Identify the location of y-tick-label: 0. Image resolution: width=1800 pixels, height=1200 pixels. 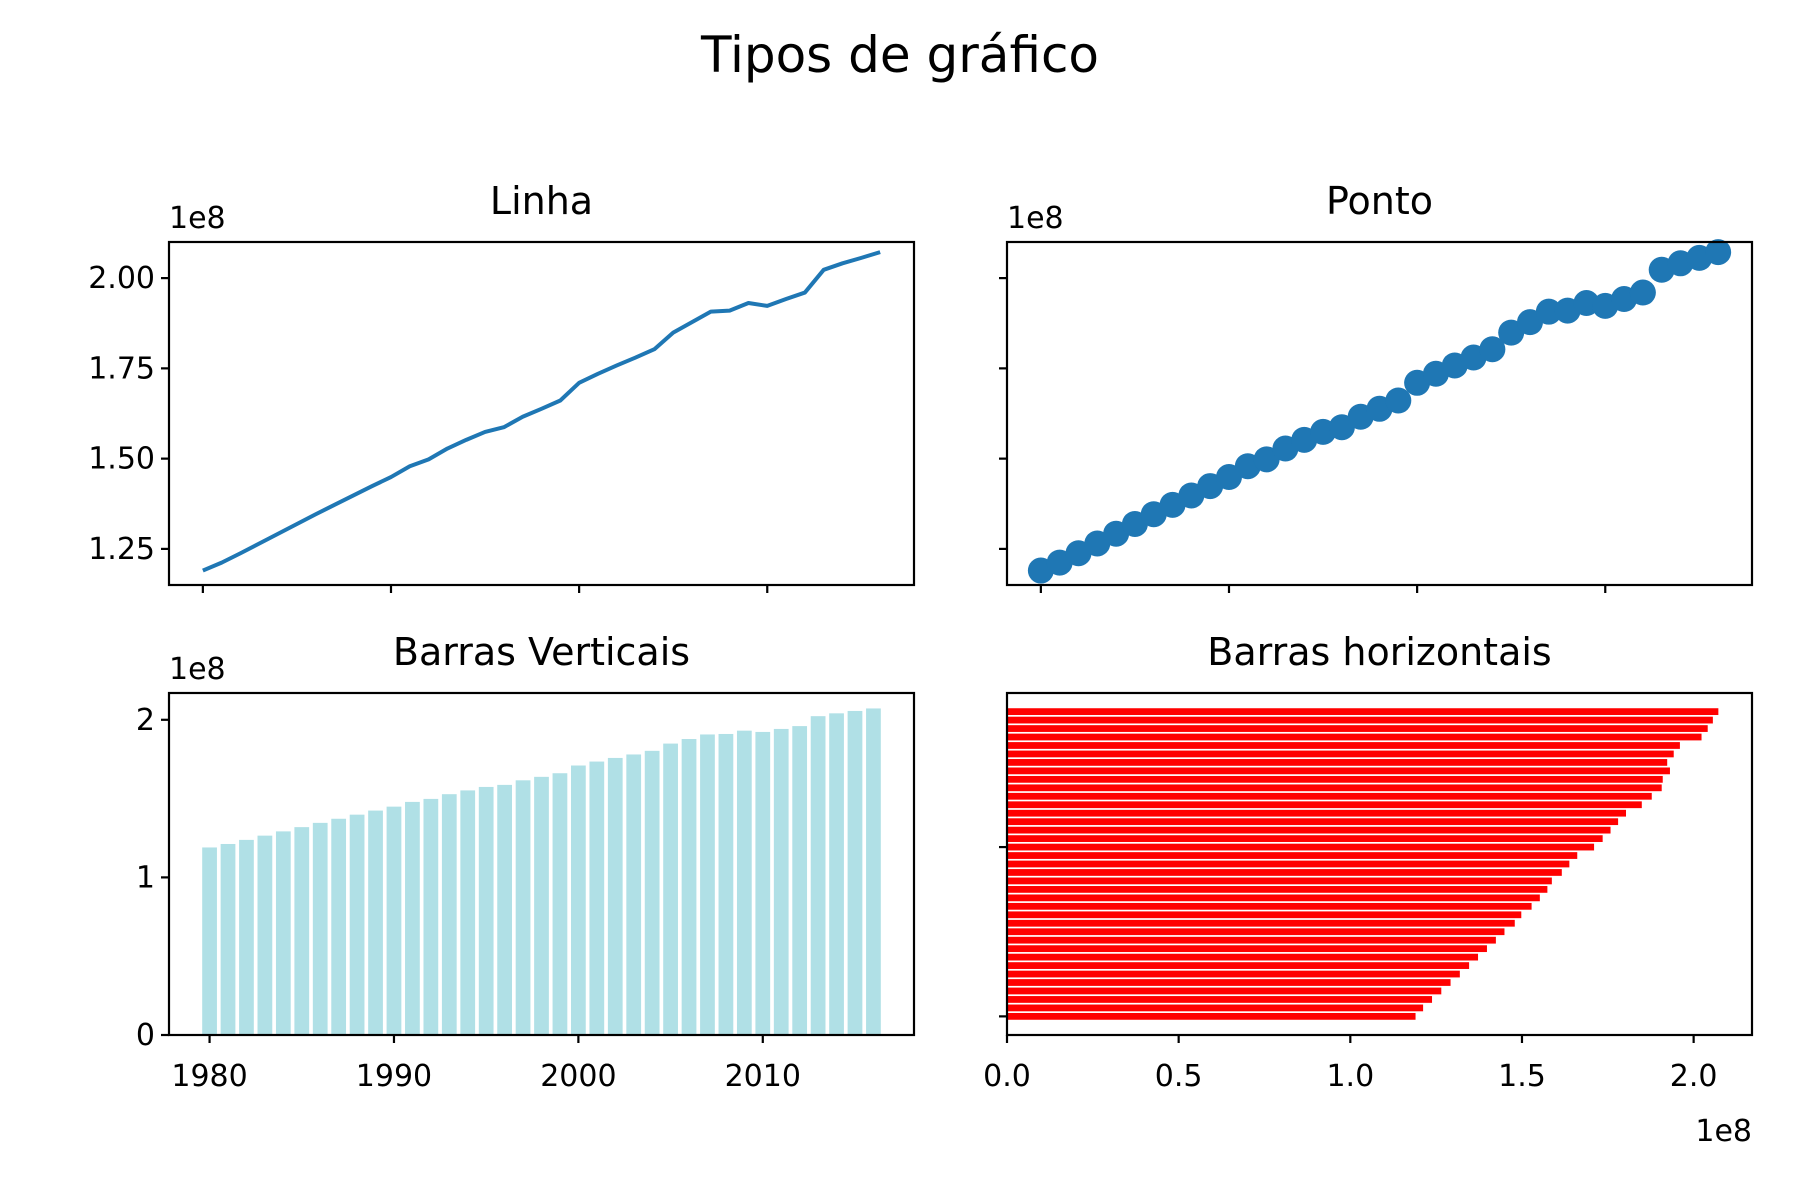
(145, 1035).